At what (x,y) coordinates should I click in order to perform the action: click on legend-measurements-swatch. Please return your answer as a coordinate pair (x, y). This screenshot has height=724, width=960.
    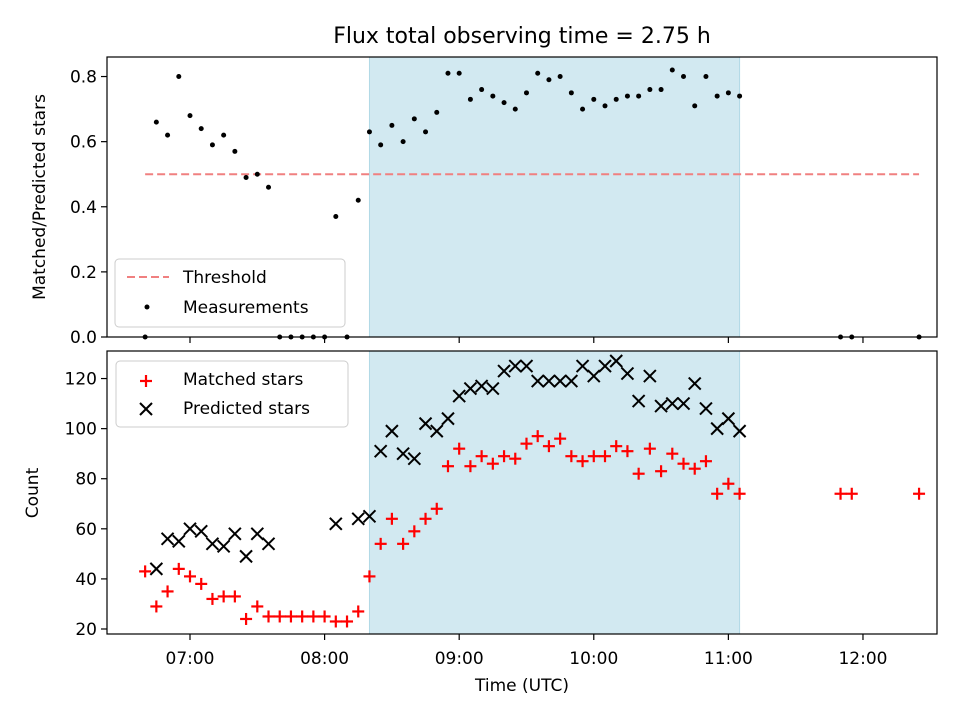
    Looking at the image, I should click on (147, 307).